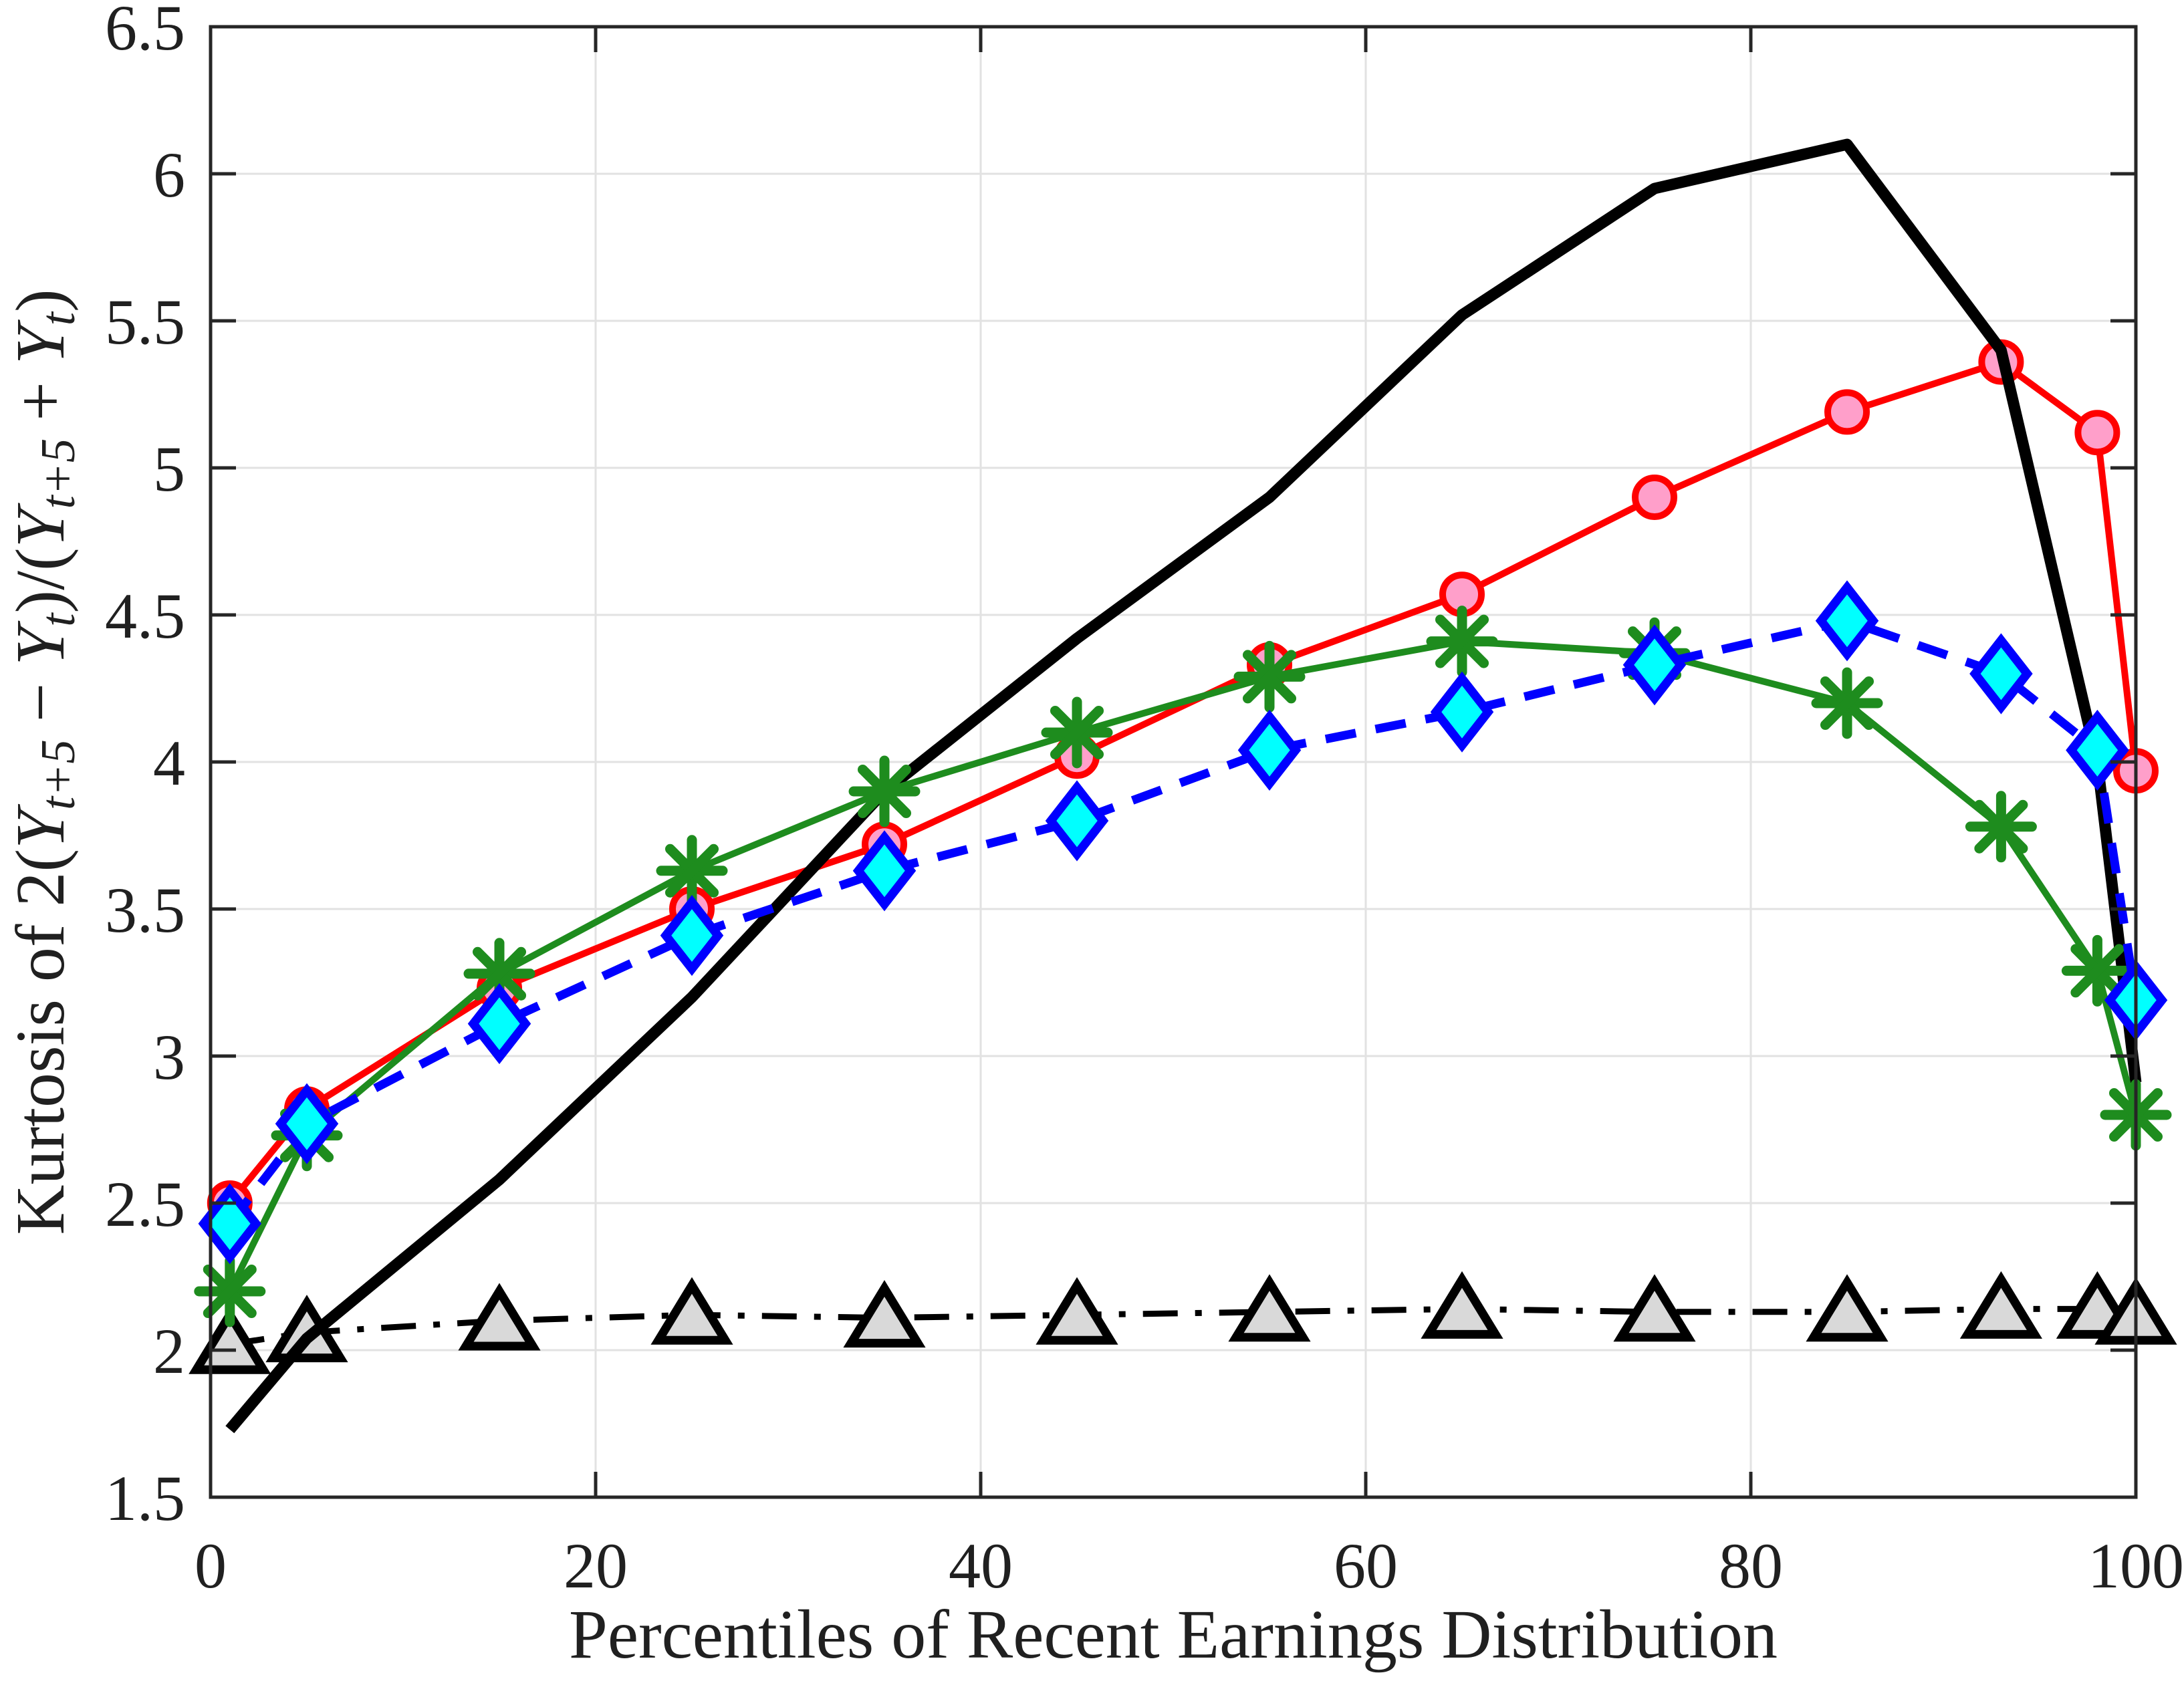 The width and height of the screenshot is (2184, 1683). I want to click on x-tick-label: 20, so click(596, 1565).